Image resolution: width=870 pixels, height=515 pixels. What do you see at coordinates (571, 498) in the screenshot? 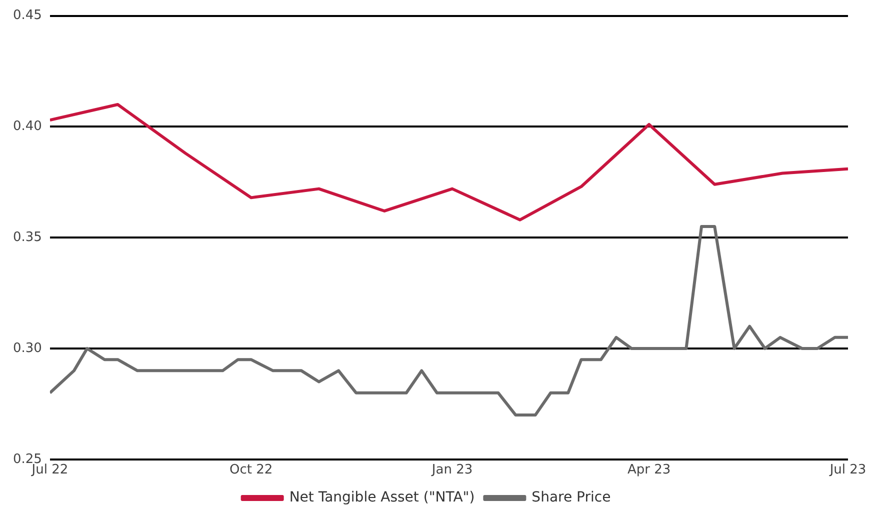
I see `legend-label: Share Price` at bounding box center [571, 498].